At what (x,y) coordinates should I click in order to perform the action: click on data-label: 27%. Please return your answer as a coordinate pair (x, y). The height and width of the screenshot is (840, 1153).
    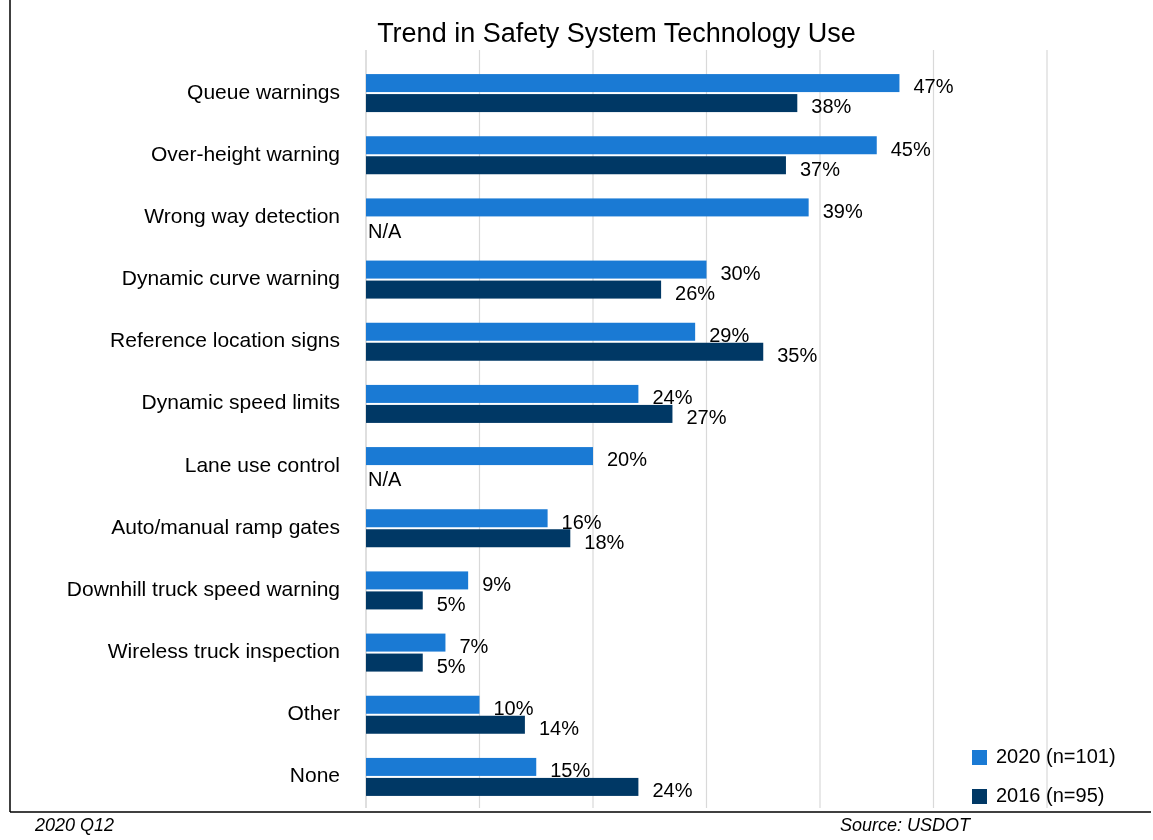
    Looking at the image, I should click on (706, 417).